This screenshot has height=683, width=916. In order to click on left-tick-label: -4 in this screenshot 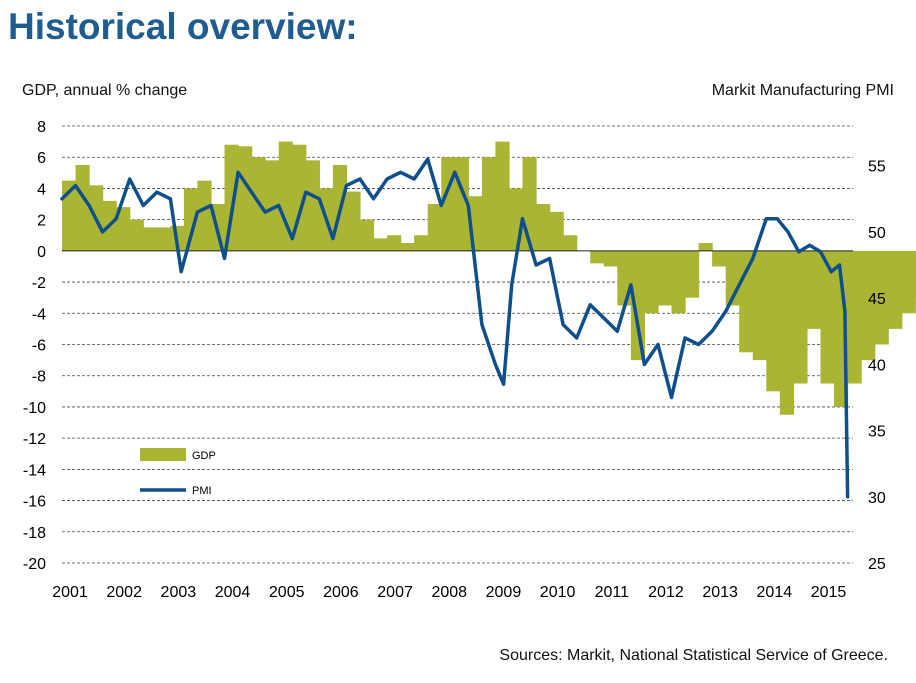, I will do `click(39, 314)`.